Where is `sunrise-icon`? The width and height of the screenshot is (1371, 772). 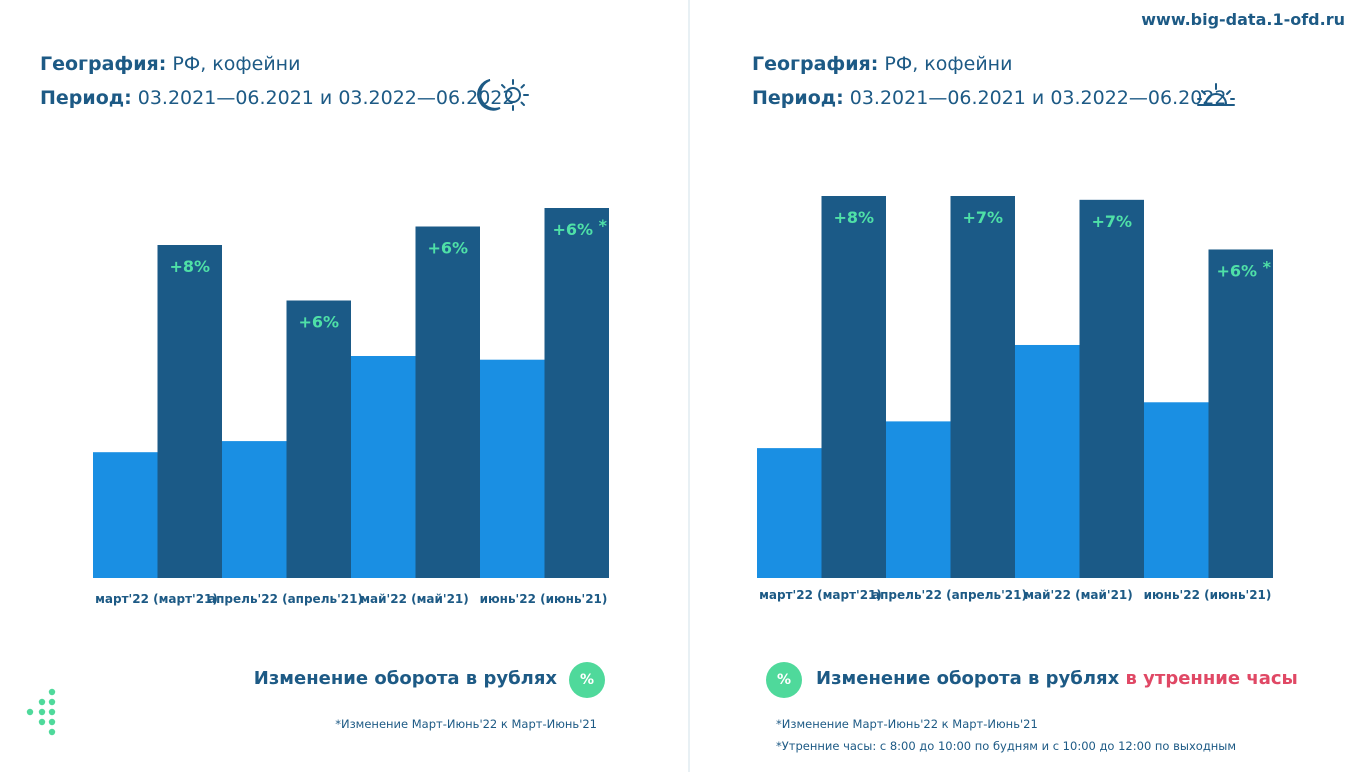 sunrise-icon is located at coordinates (1216, 94).